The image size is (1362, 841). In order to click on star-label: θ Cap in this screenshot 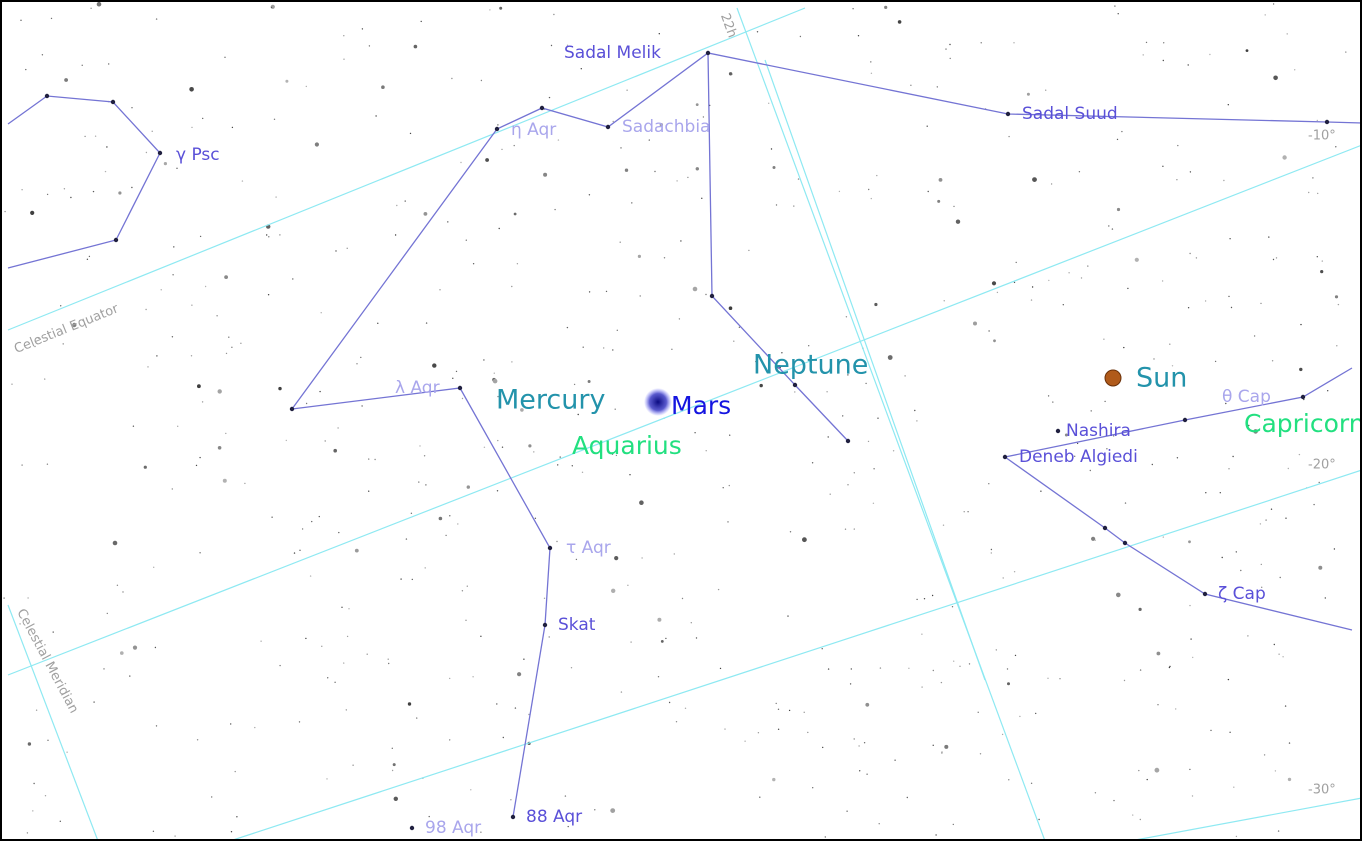, I will do `click(1246, 397)`.